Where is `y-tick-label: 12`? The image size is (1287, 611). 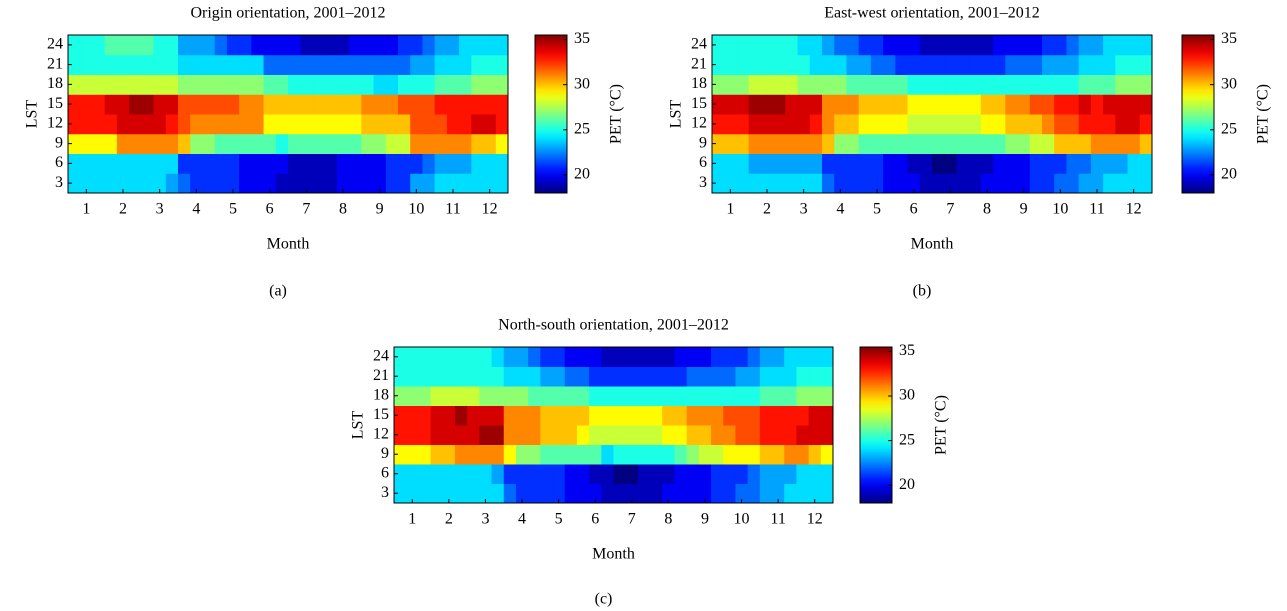 y-tick-label: 12 is located at coordinates (699, 123).